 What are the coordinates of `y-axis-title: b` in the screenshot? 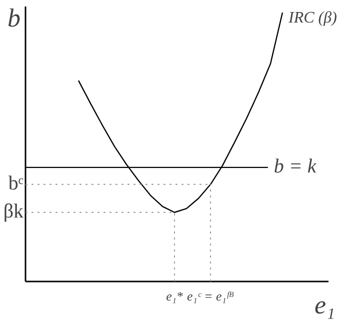 It's located at (14, 18).